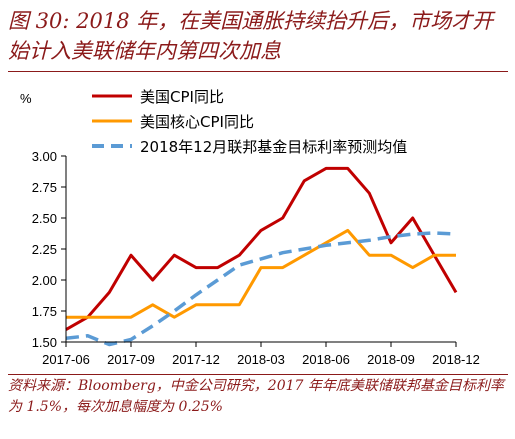 This screenshot has width=515, height=439. Describe the element at coordinates (326, 359) in the screenshot. I see `x-tick-label: 2018-06` at that location.